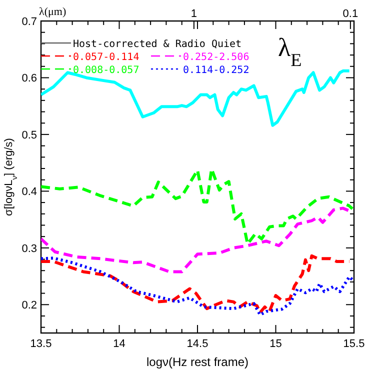 This screenshot has height=374, width=374. I want to click on x-tick-label: 15, so click(276, 344).